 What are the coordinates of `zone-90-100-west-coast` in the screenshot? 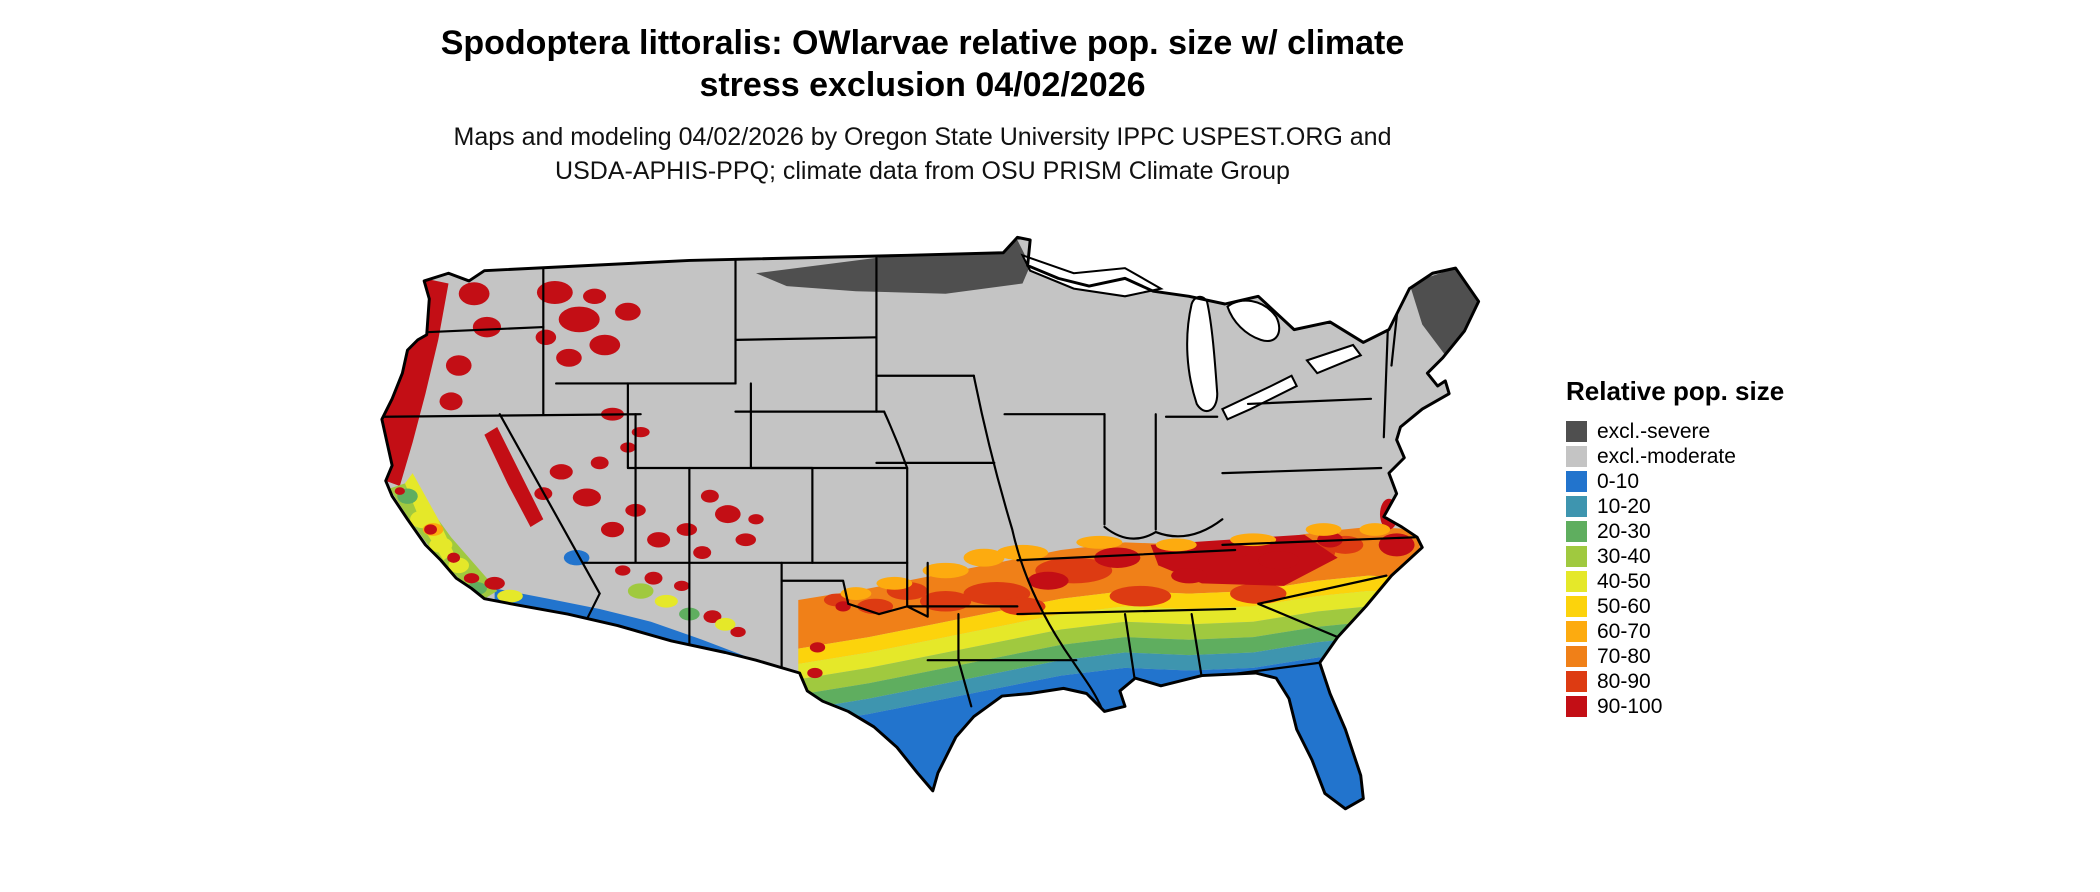 It's located at (511, 402).